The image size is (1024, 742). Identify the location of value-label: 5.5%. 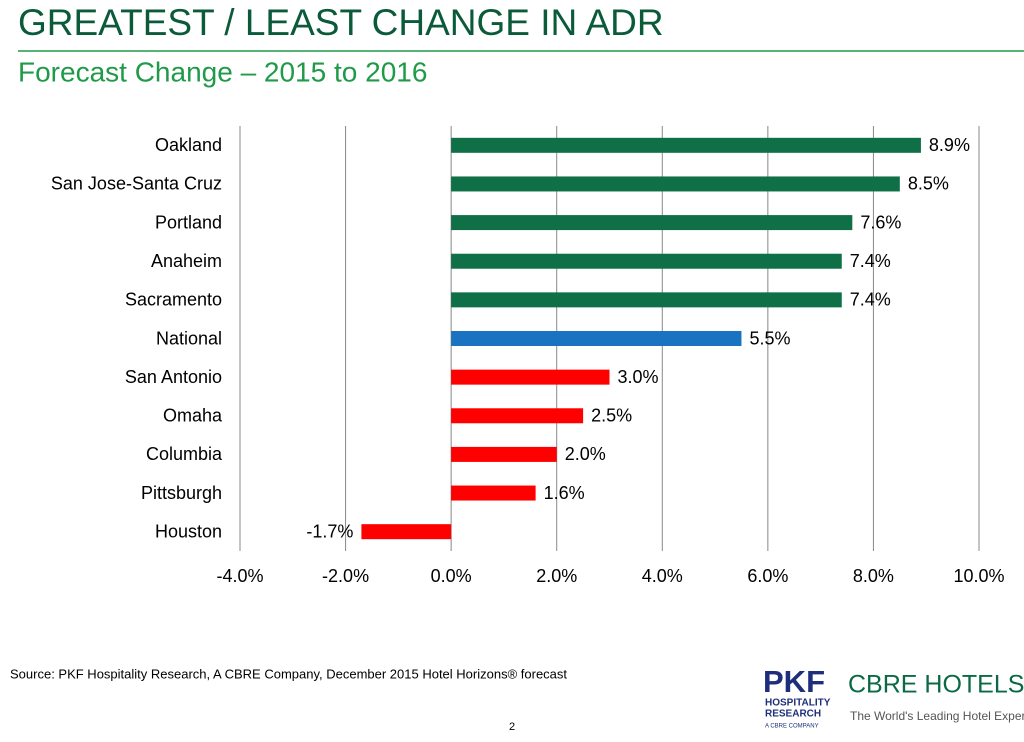
(769, 338).